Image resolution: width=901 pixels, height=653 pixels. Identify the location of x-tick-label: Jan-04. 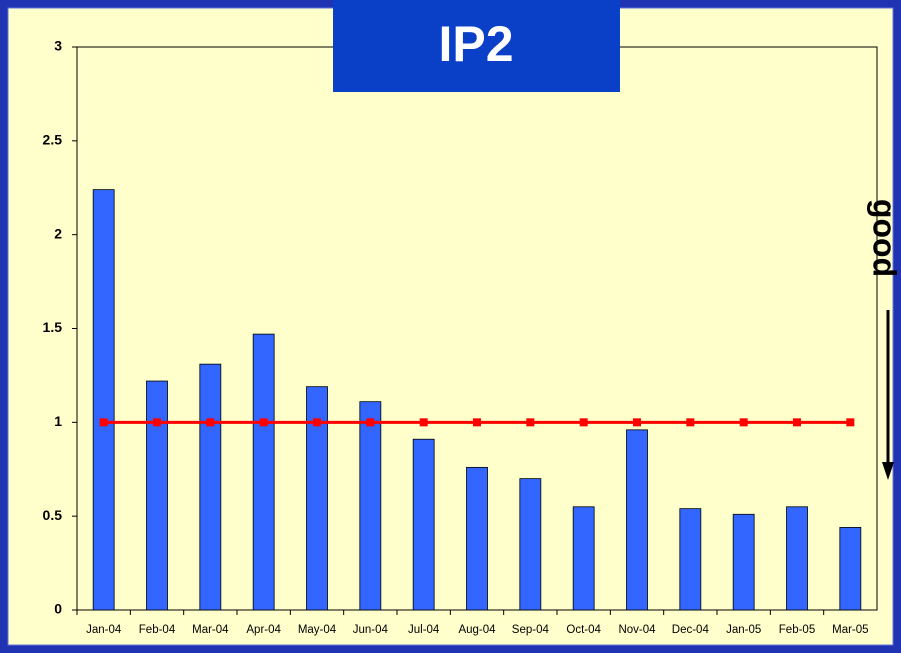
(104, 630).